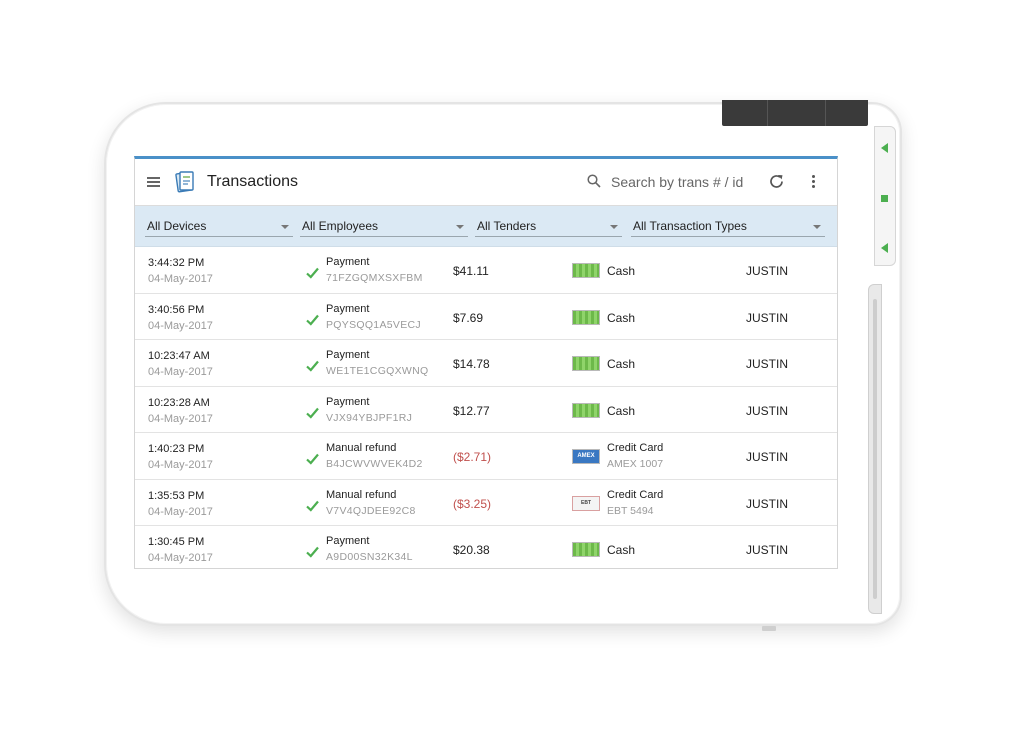 This screenshot has height=731, width=1024. I want to click on search-input: Search by trans # / id, so click(677, 182).